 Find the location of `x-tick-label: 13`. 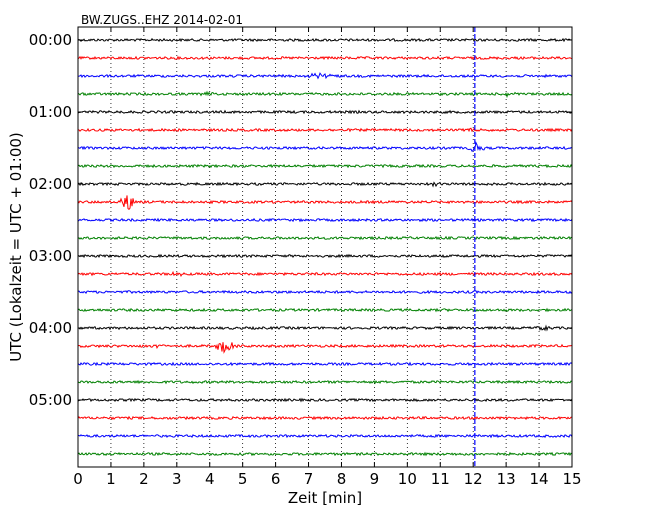

x-tick-label: 13 is located at coordinates (506, 479).